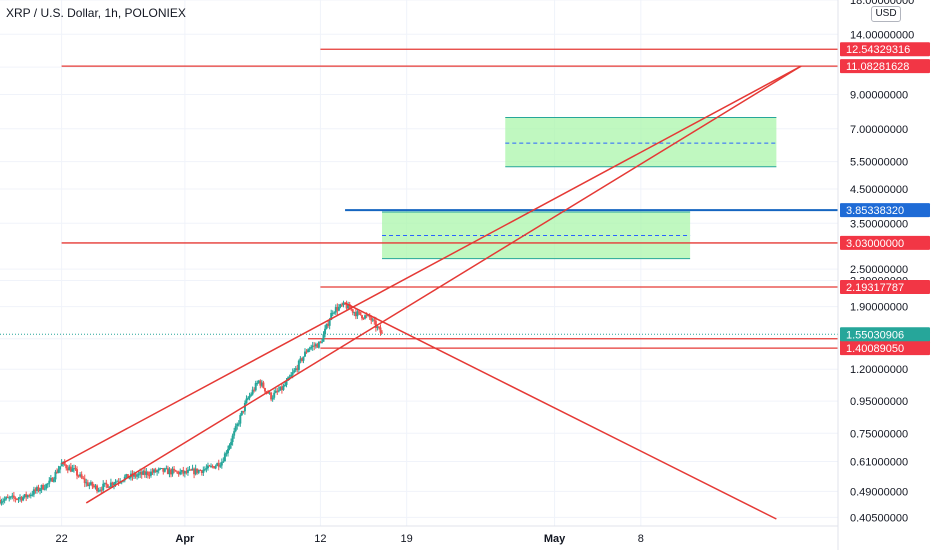 This screenshot has width=932, height=550. I want to click on price-axis-bg, so click(885, 275).